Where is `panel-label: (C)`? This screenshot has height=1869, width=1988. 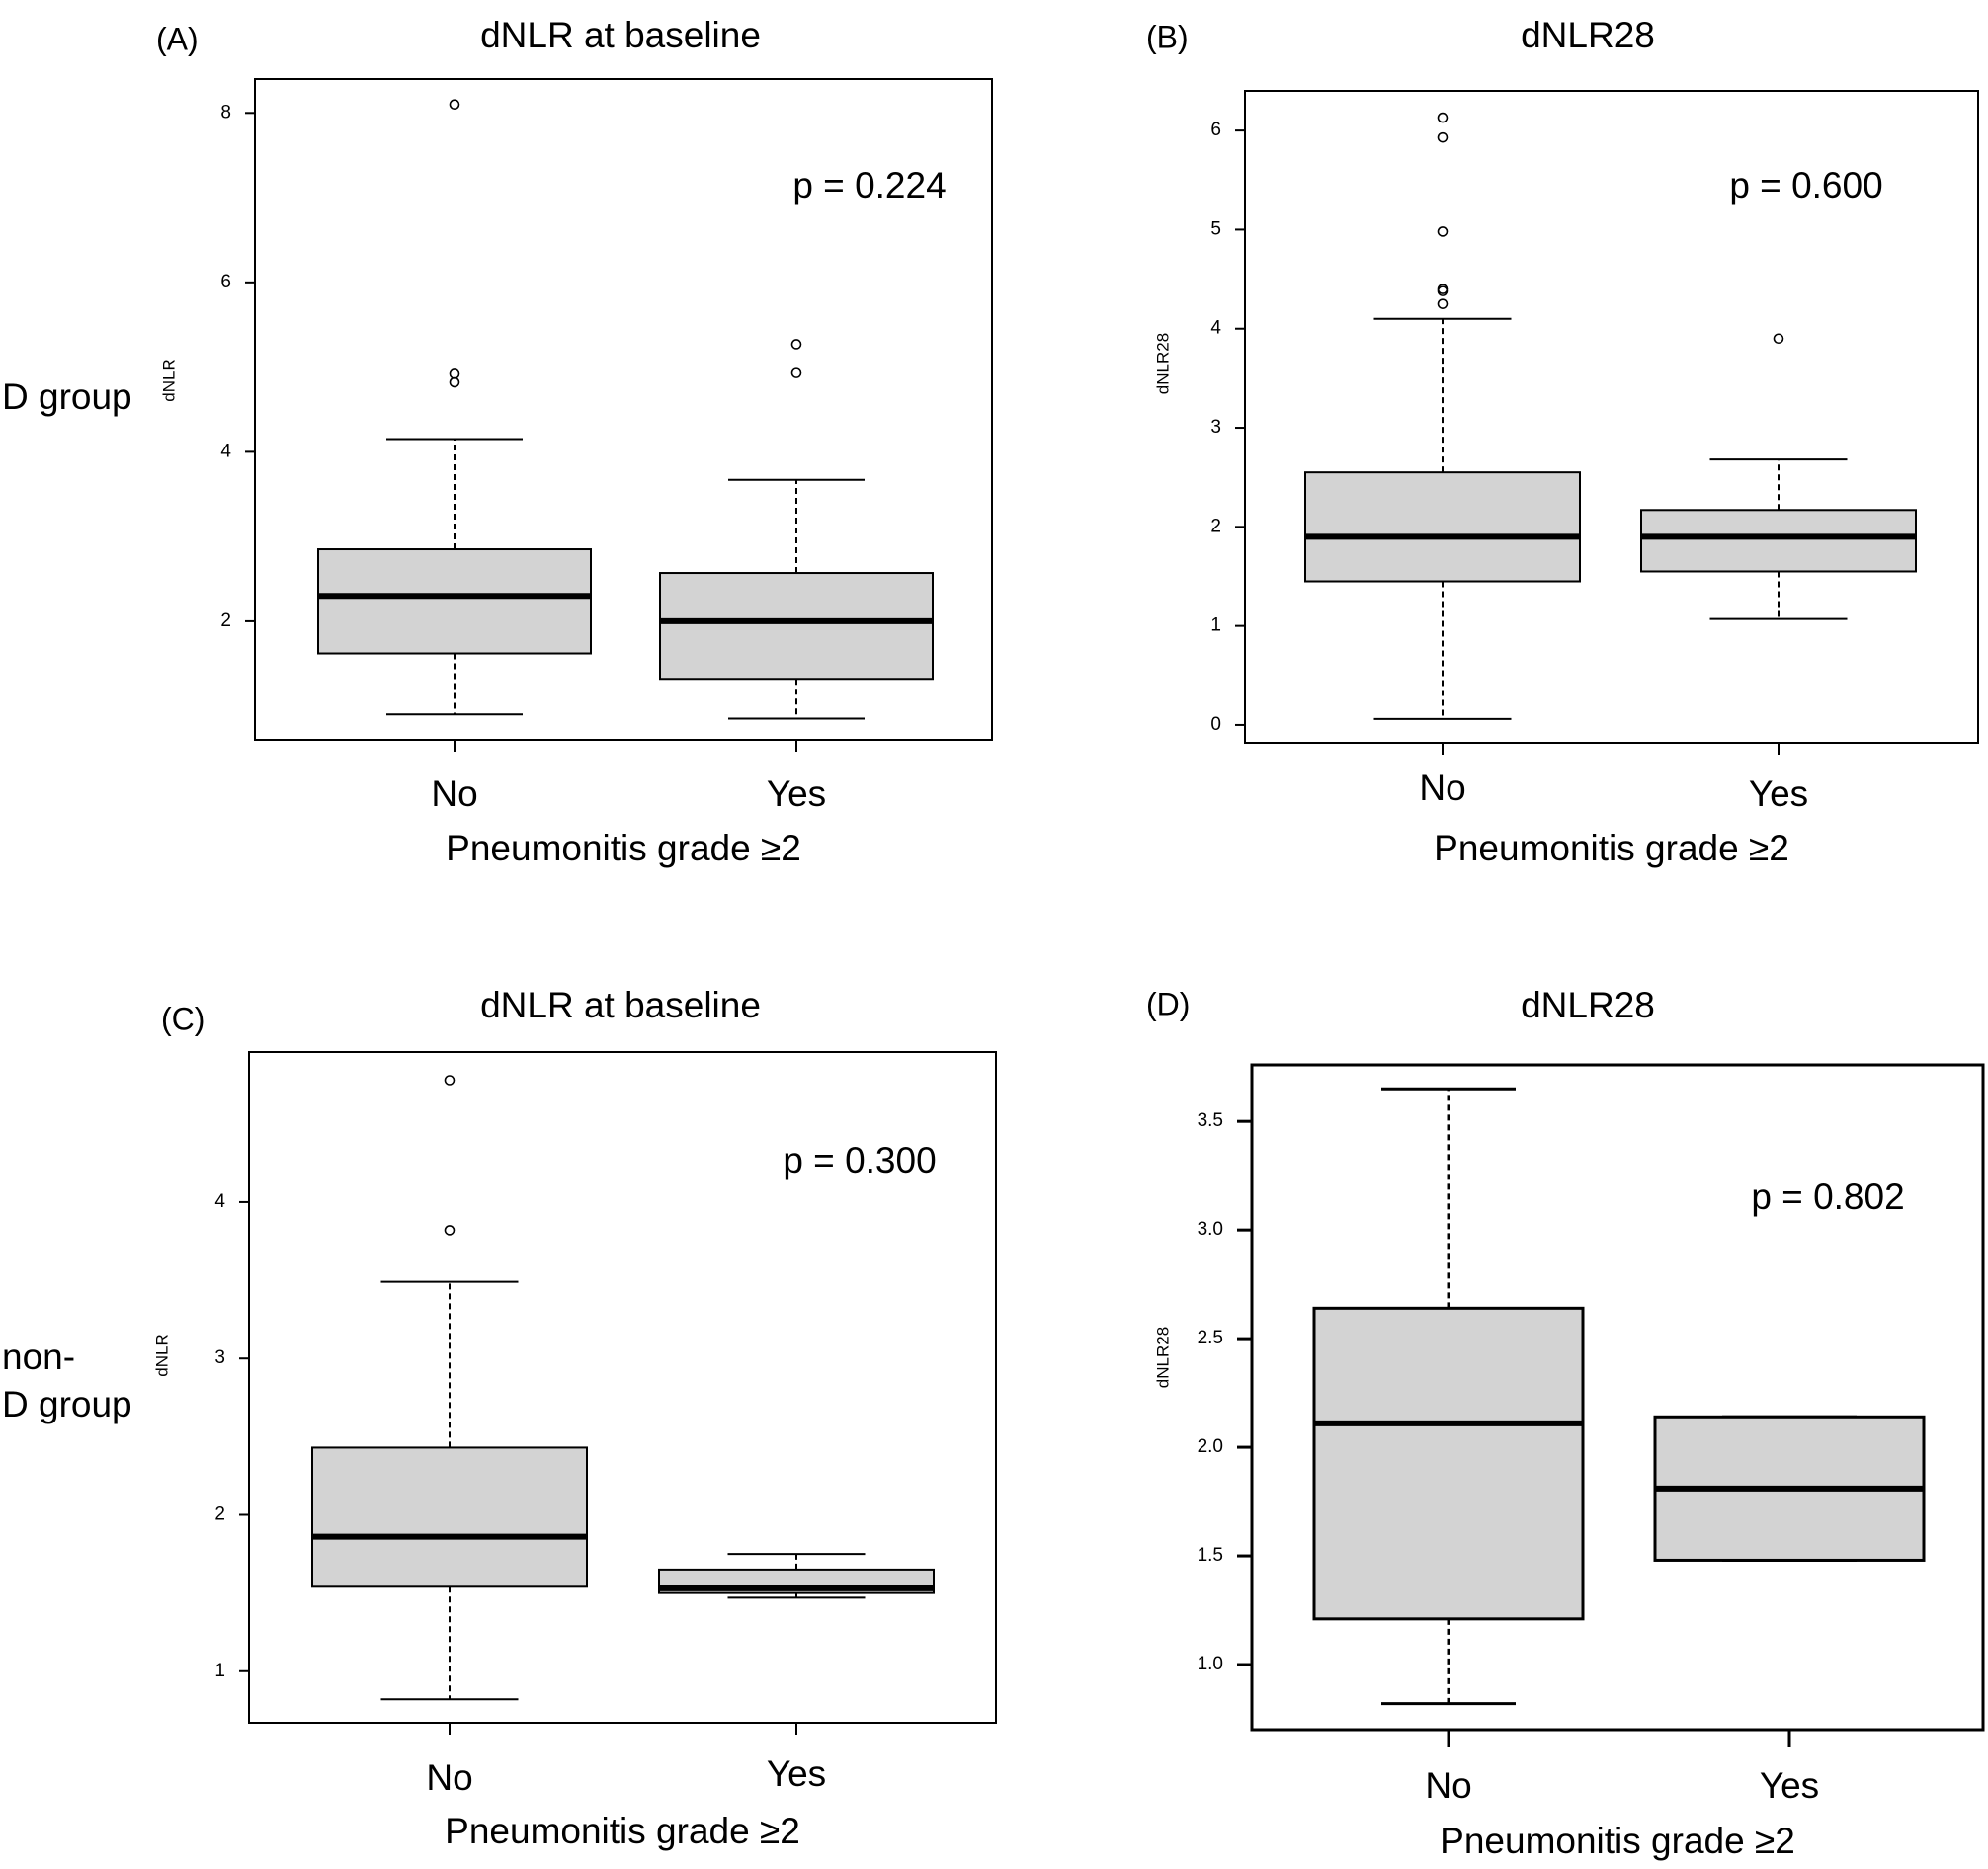
panel-label: (C) is located at coordinates (183, 1019).